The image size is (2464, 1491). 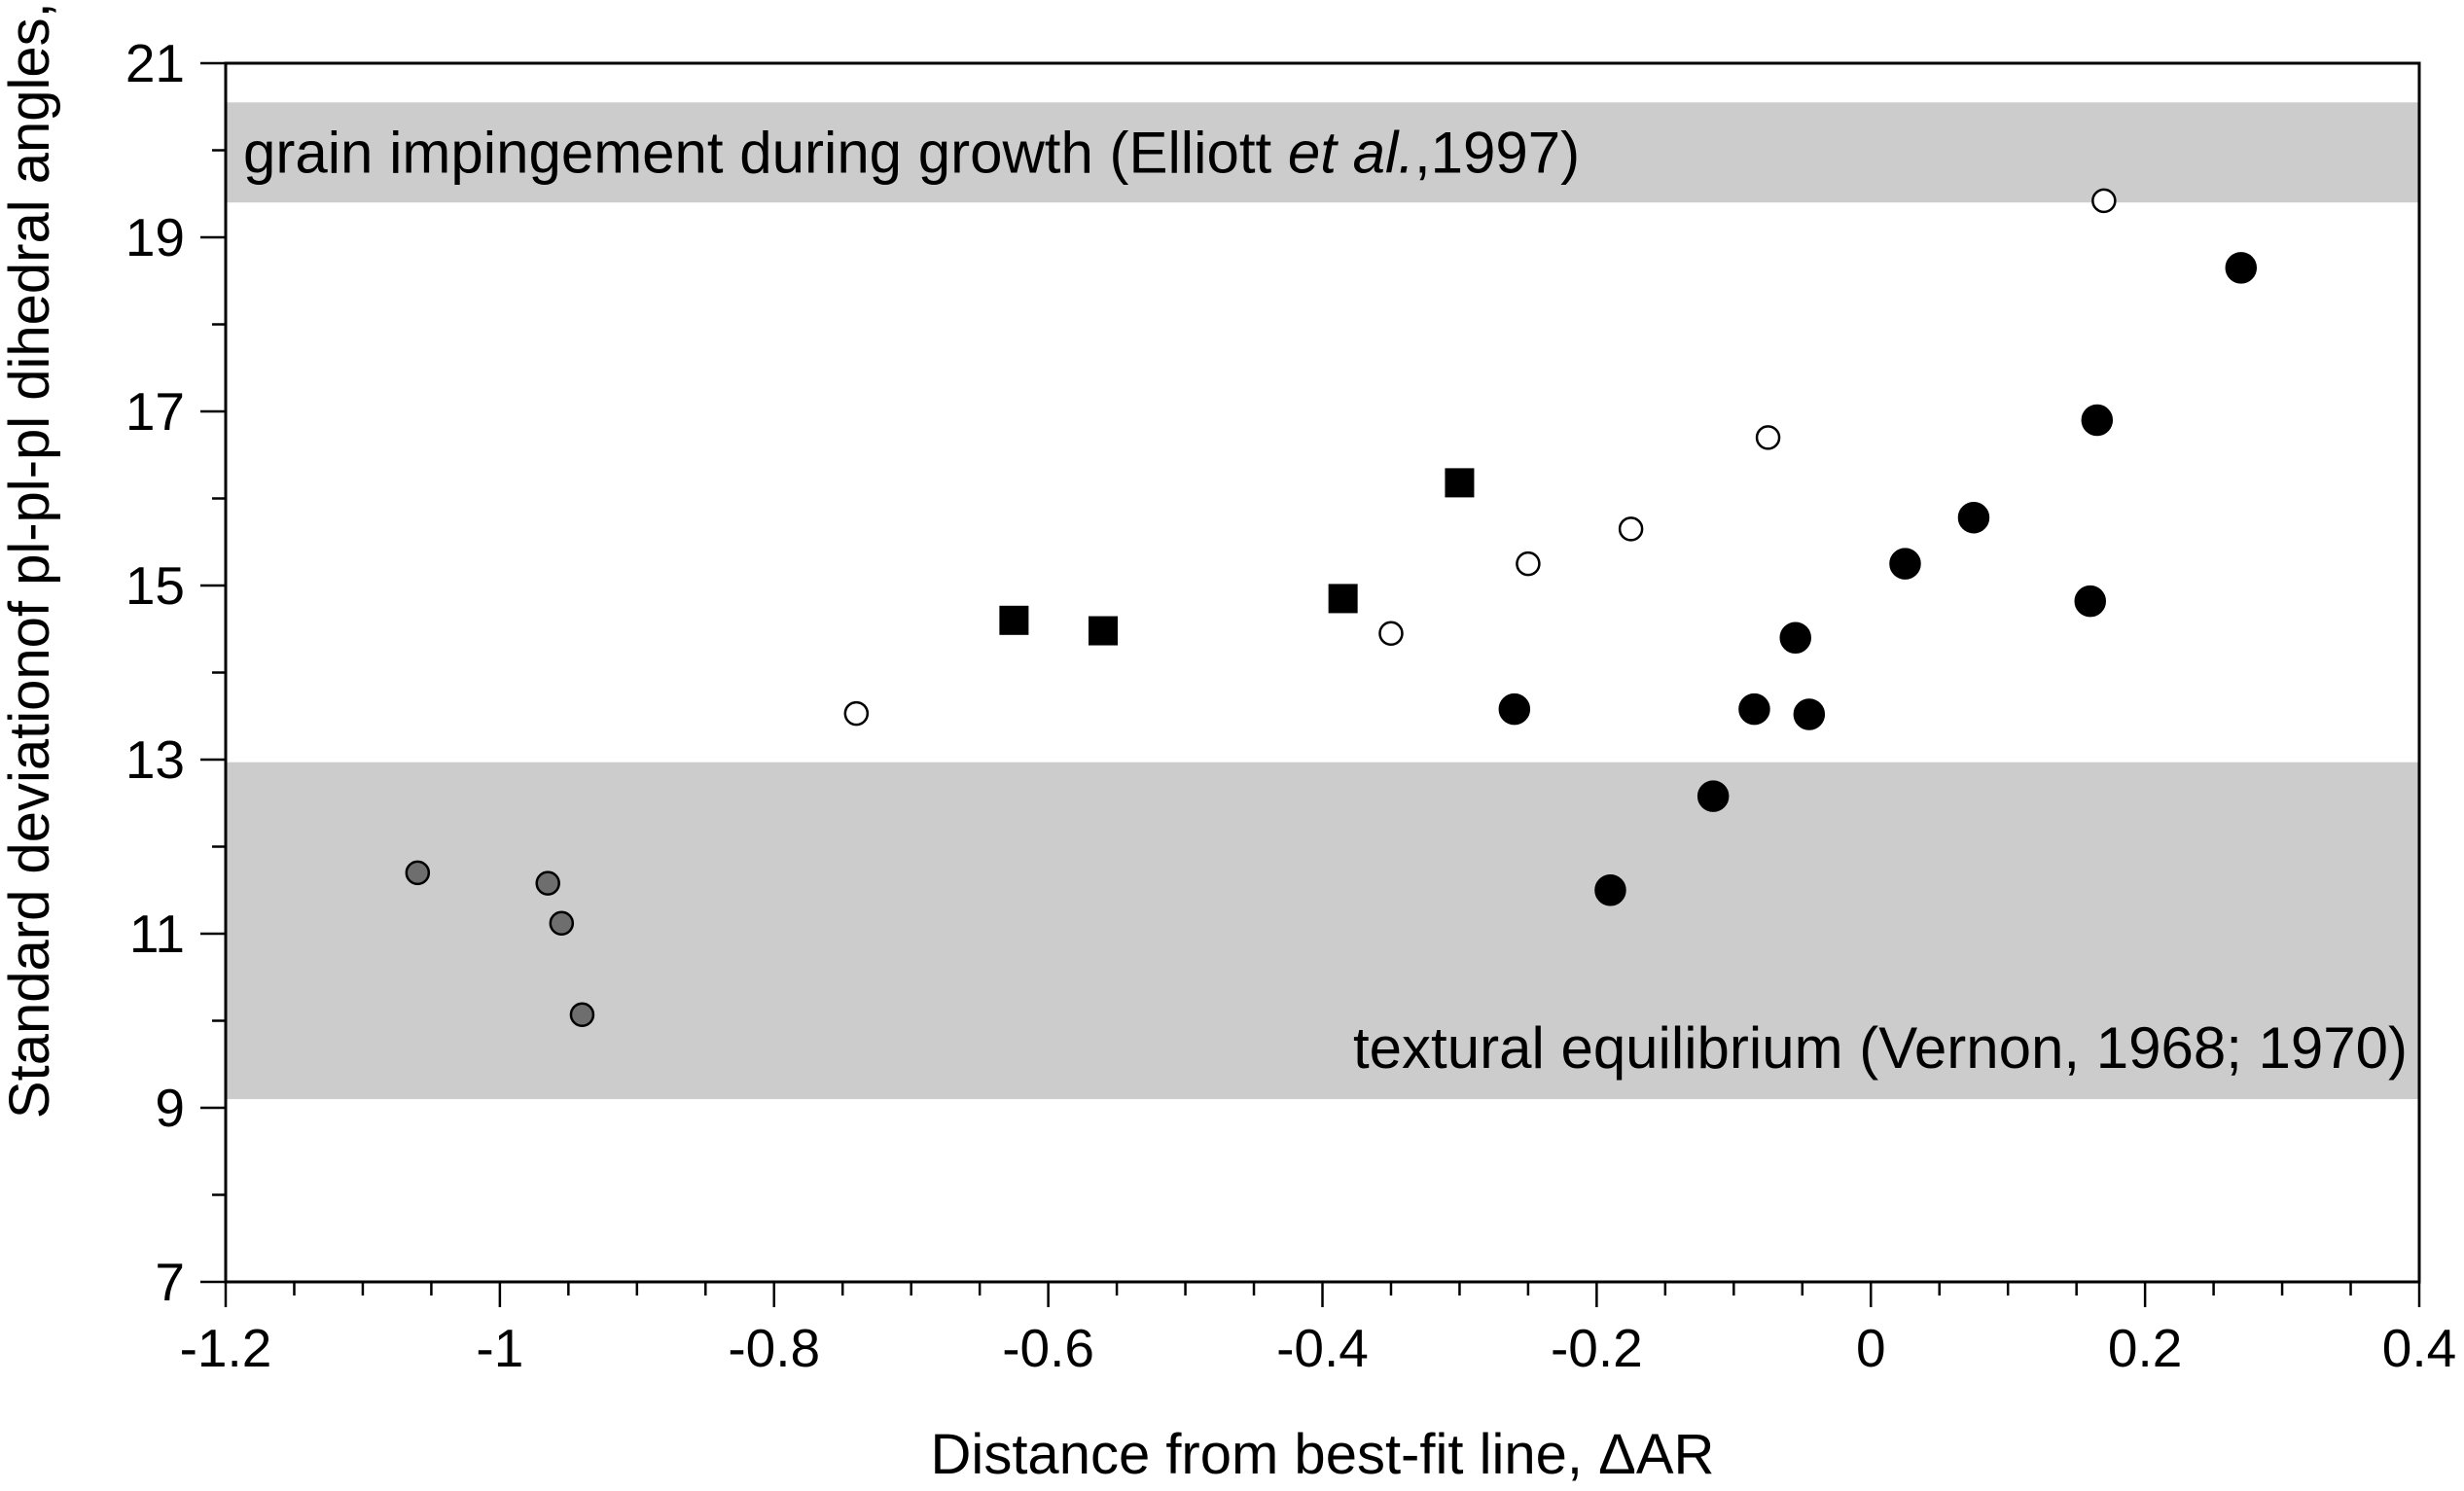 What do you see at coordinates (2145, 1348) in the screenshot?
I see `x-tick-label: 0.2` at bounding box center [2145, 1348].